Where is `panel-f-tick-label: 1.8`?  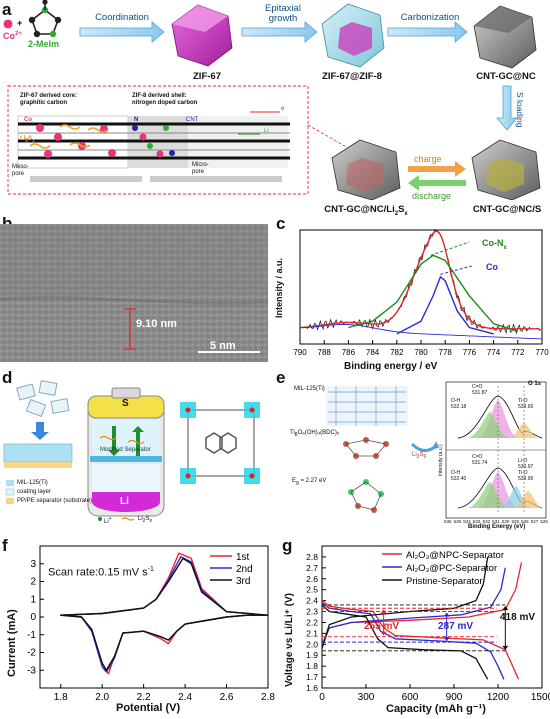 panel-f-tick-label: 1.8 is located at coordinates (61, 697).